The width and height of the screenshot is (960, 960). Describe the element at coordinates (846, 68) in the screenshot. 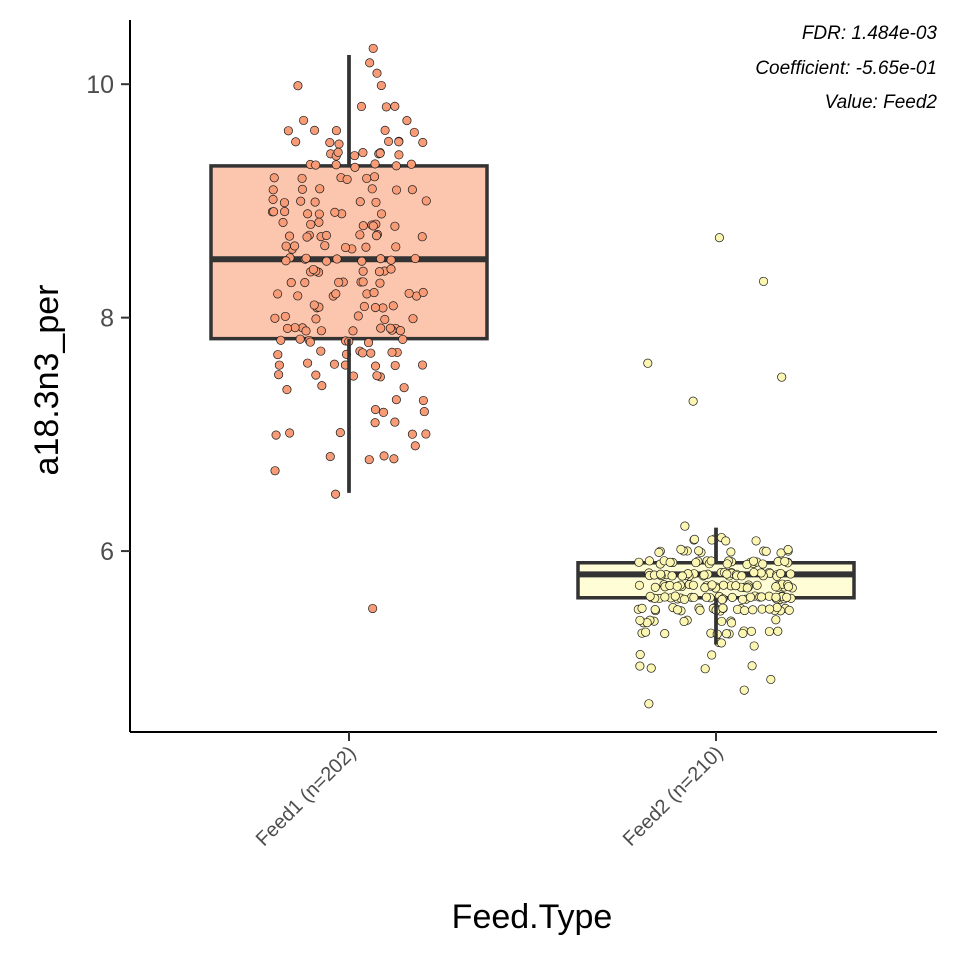

I see `annotation-coefficient: Coefficient: -5.65e-01` at that location.